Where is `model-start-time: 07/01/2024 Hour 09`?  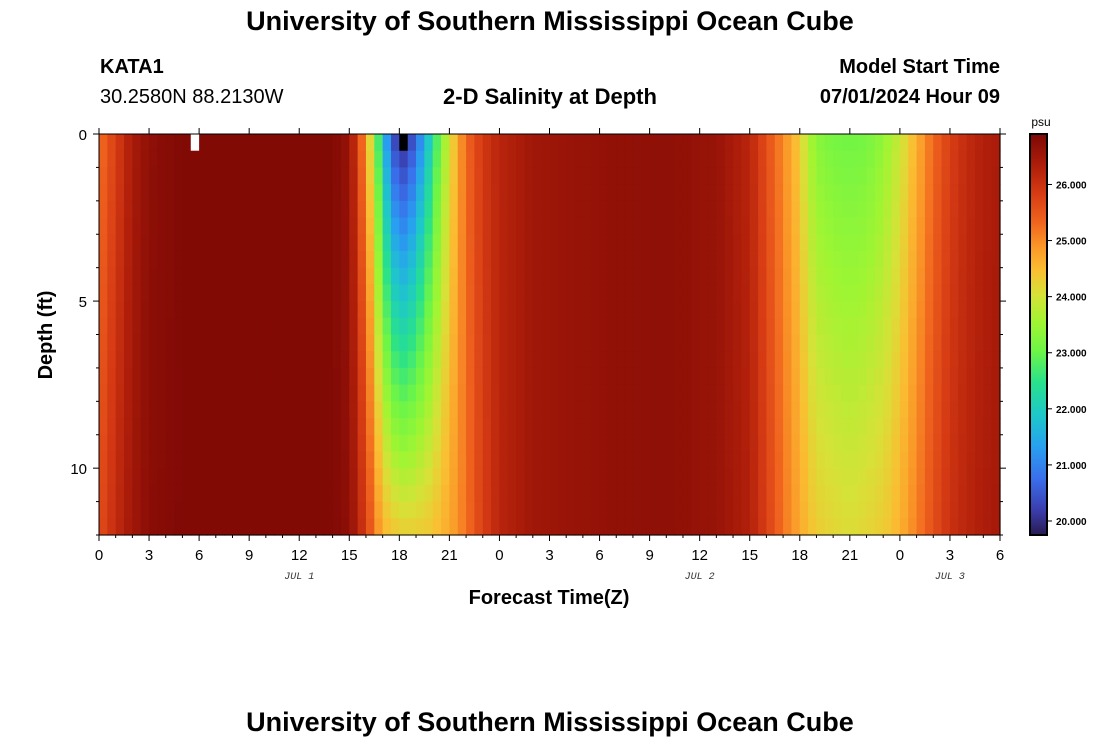
model-start-time: 07/01/2024 Hour 09 is located at coordinates (909, 97).